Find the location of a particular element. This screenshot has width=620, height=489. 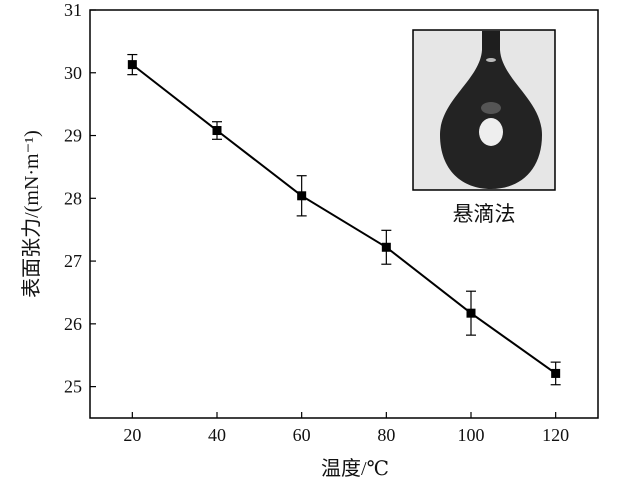

y-tick-label: 26 is located at coordinates (73, 324).